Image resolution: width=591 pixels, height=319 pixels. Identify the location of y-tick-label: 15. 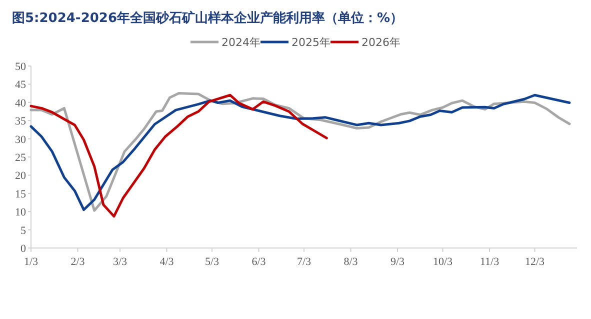
(20, 194).